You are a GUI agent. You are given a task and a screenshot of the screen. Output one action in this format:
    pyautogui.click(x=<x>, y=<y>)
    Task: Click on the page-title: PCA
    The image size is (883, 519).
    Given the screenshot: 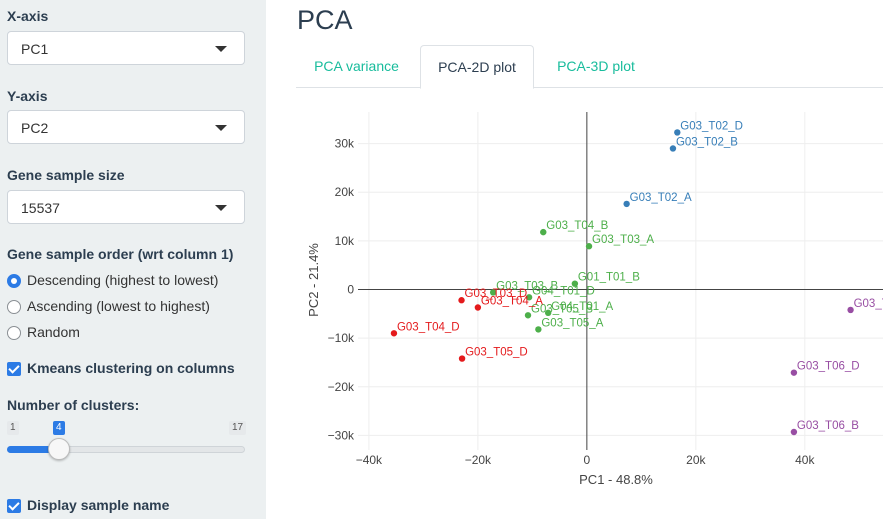 What is the action you would take?
    pyautogui.click(x=325, y=20)
    